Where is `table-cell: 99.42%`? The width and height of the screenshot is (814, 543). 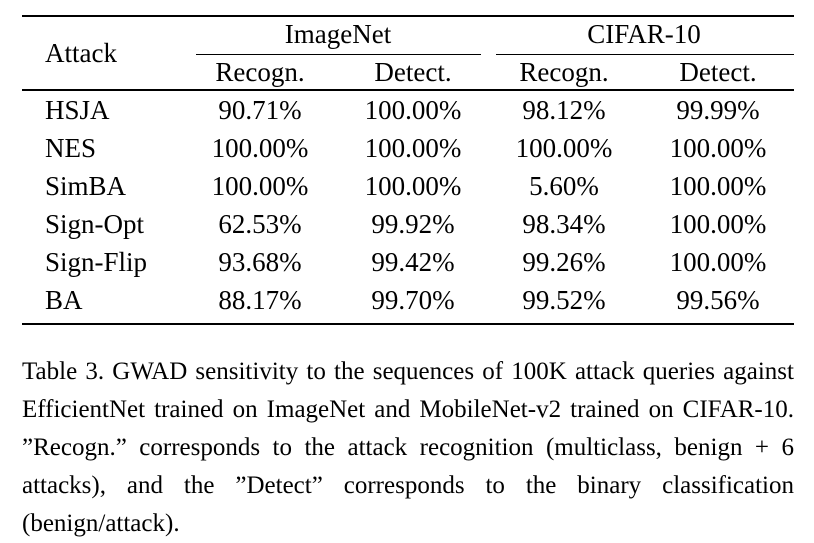
table-cell: 99.42% is located at coordinates (413, 262).